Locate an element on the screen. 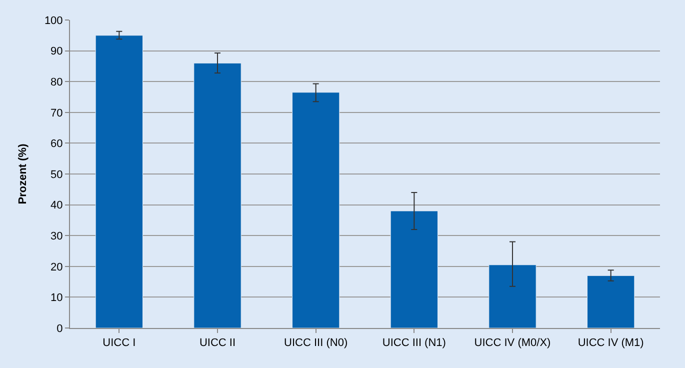  y-tick-label: 40 is located at coordinates (56, 206).